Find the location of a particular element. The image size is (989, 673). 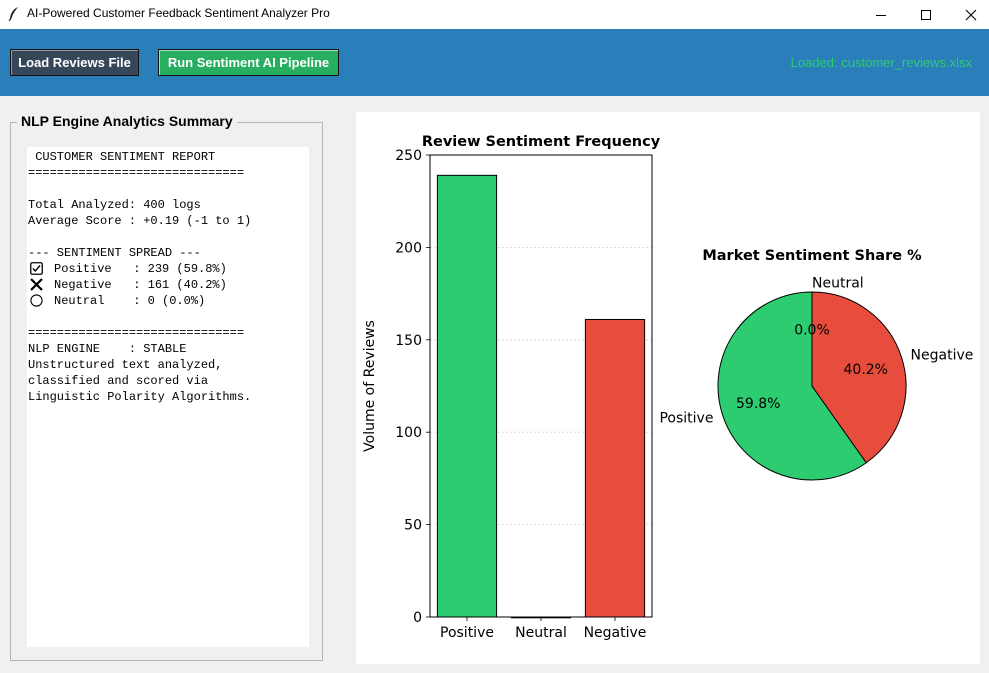

y-tick-label: 150 is located at coordinates (408, 341).